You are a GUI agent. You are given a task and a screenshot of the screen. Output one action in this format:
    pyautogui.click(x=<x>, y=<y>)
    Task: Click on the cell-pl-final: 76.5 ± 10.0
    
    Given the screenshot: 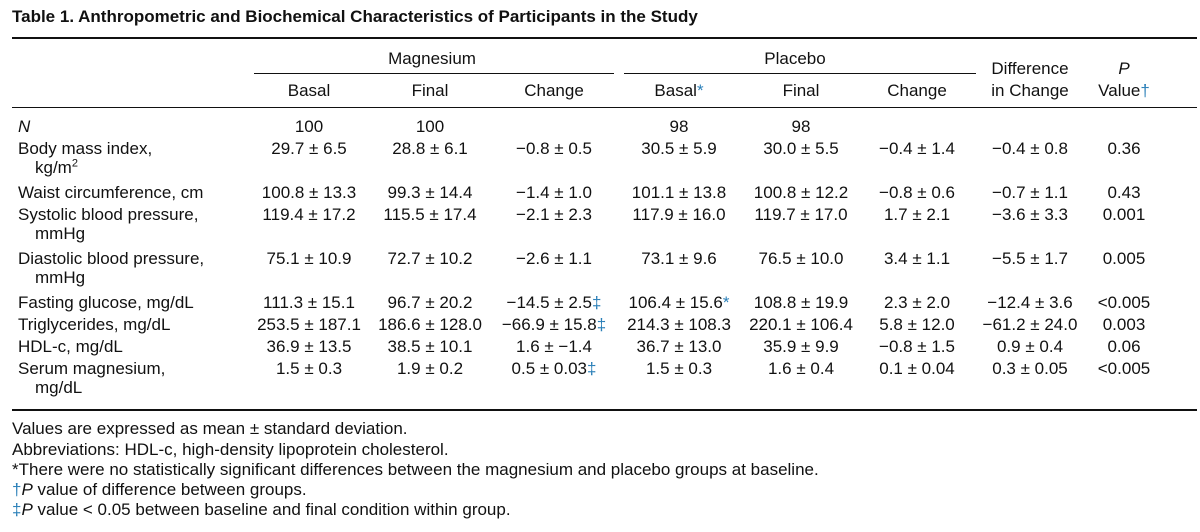 What is the action you would take?
    pyautogui.click(x=801, y=258)
    